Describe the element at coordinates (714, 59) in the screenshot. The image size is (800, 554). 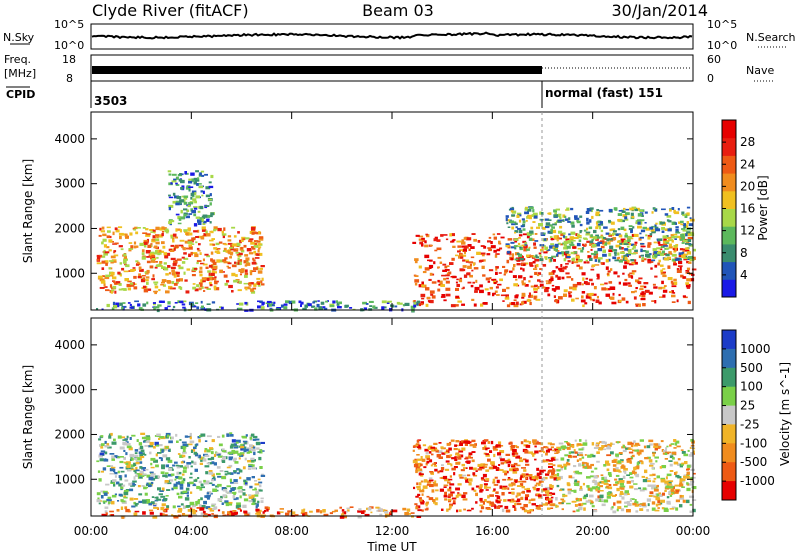
I see `nave-tick-high: 60` at that location.